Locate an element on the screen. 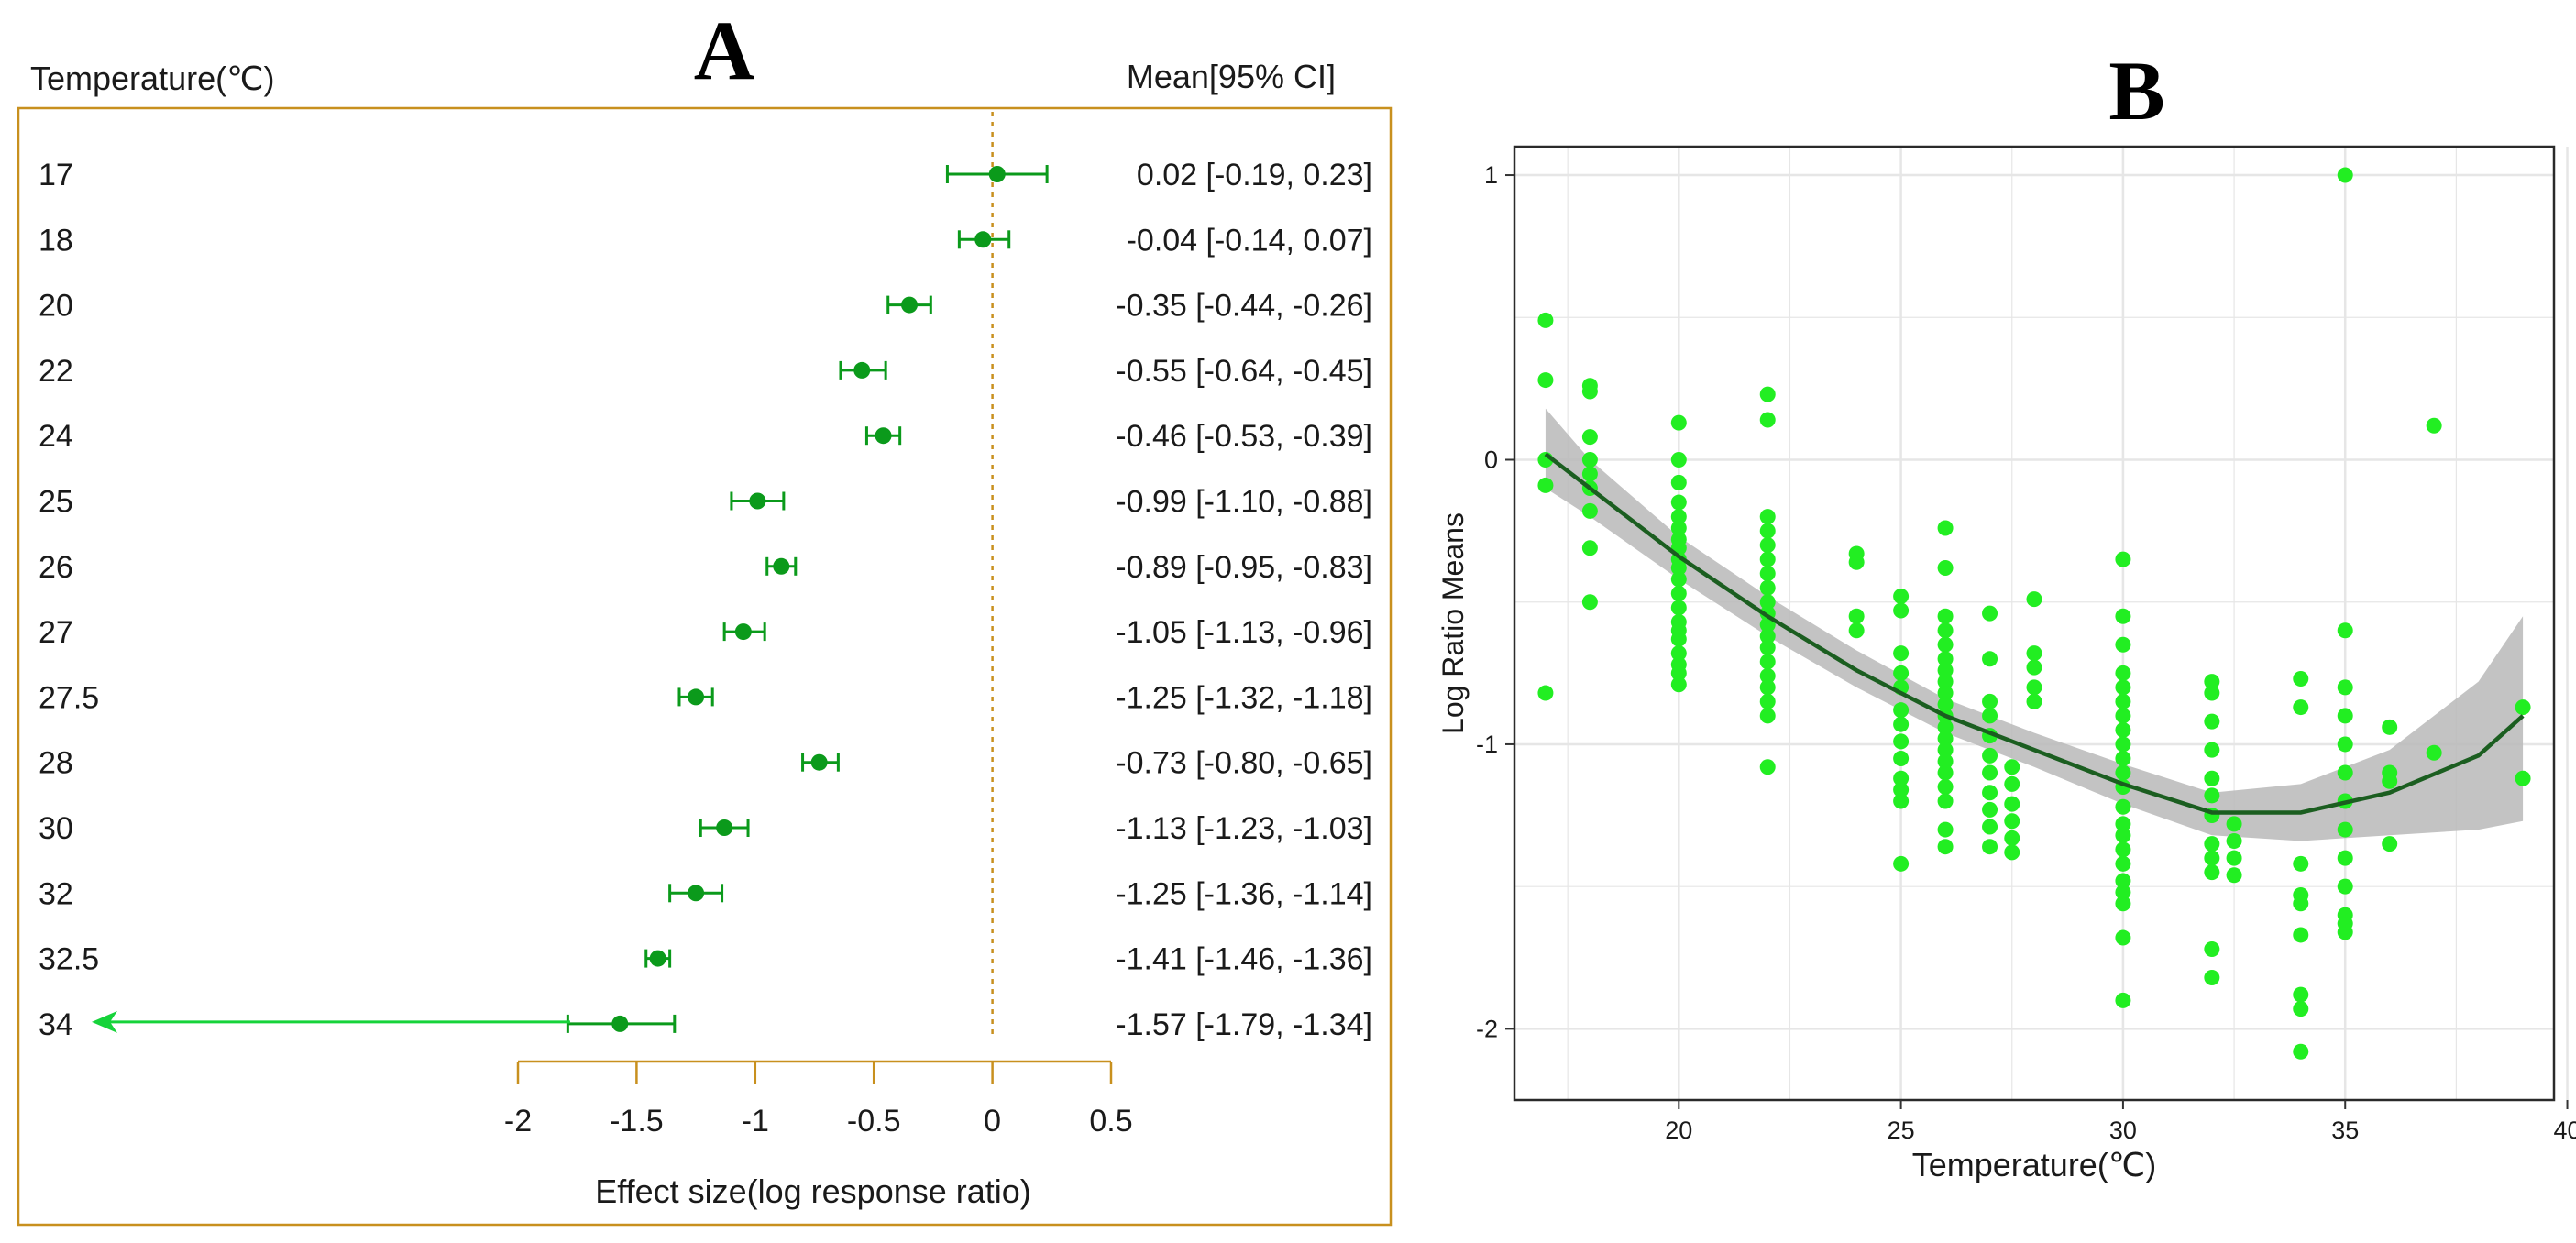  y-tick-label: -2 is located at coordinates (1487, 1028).